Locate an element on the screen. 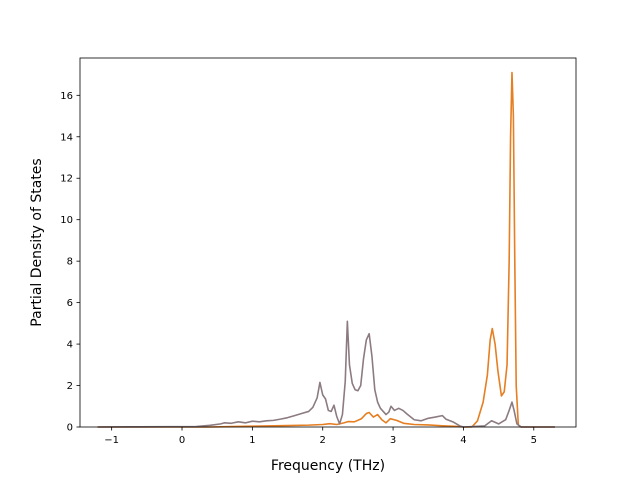  y-tick-label: 8 is located at coordinates (70, 262).